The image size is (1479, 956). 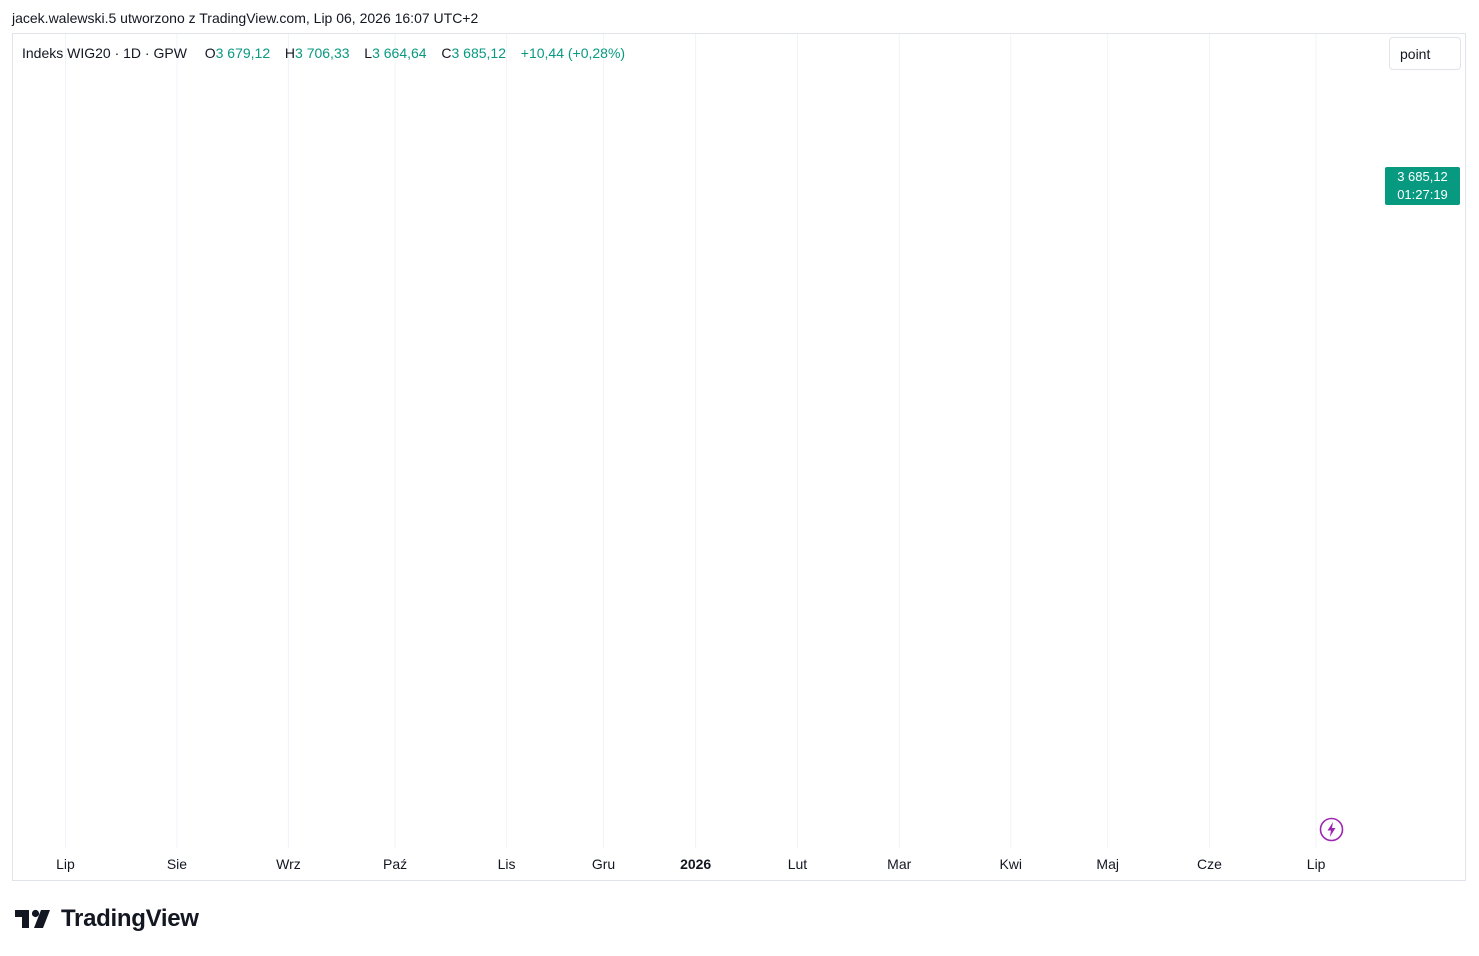 I want to click on last-price-value: 3 685,12, so click(x=1422, y=176).